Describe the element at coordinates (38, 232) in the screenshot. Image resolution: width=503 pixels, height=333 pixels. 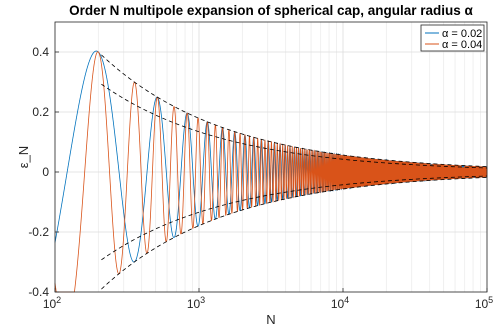
I see `y-tick-label: -0.2` at that location.